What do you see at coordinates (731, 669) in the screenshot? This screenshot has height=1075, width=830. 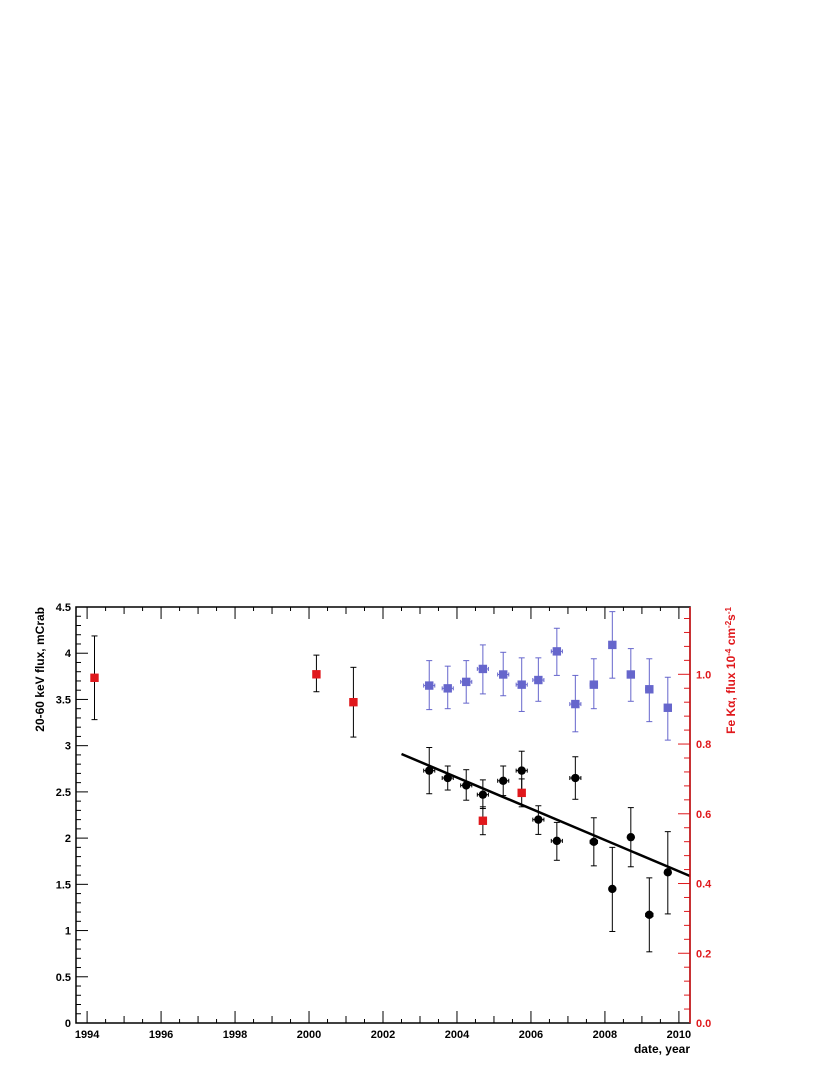 I see `y-axis-right-title: Fe Kα, flux 10-4 cm-2s-1` at bounding box center [731, 669].